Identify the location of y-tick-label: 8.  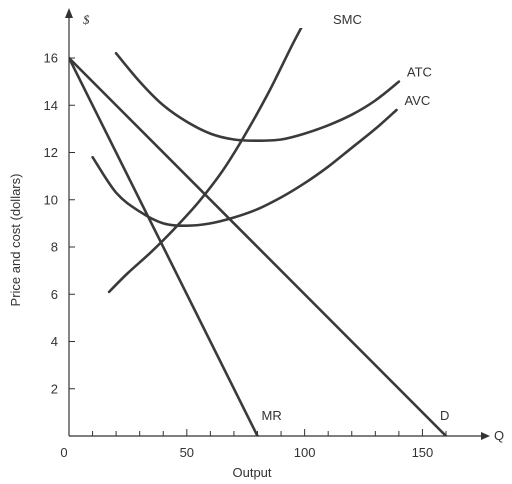
(54, 247).